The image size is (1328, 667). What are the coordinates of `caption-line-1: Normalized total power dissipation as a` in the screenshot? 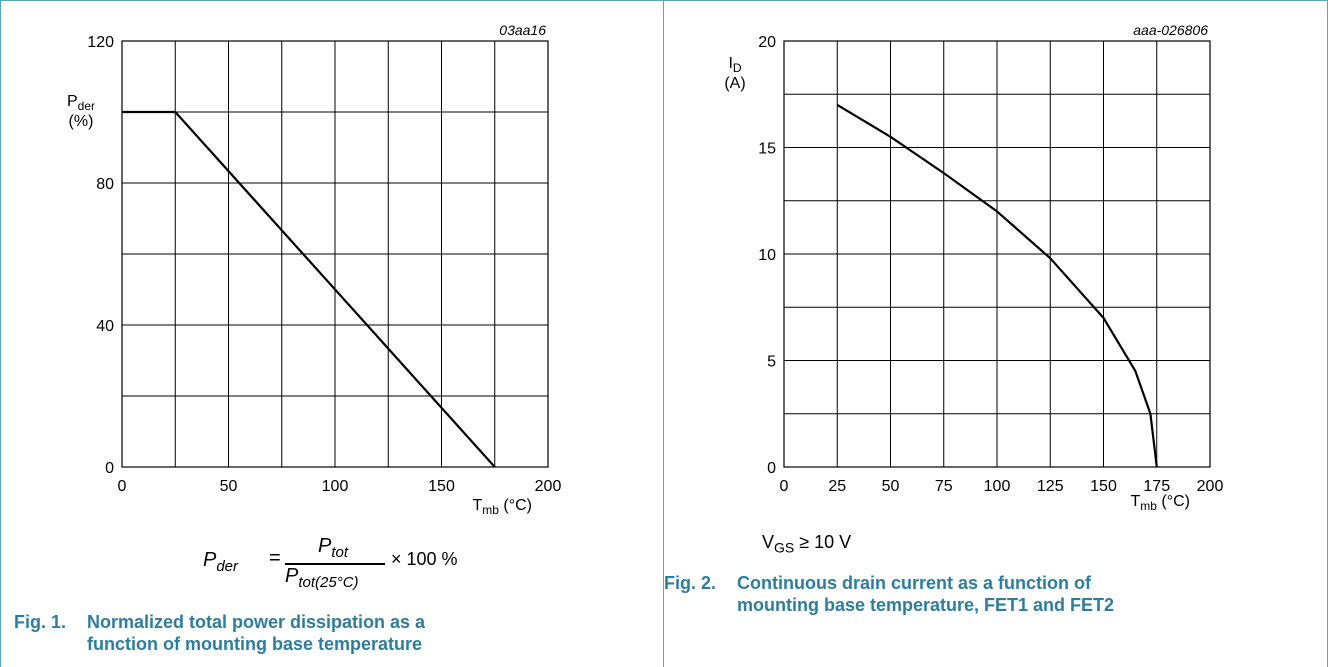 It's located at (256, 622).